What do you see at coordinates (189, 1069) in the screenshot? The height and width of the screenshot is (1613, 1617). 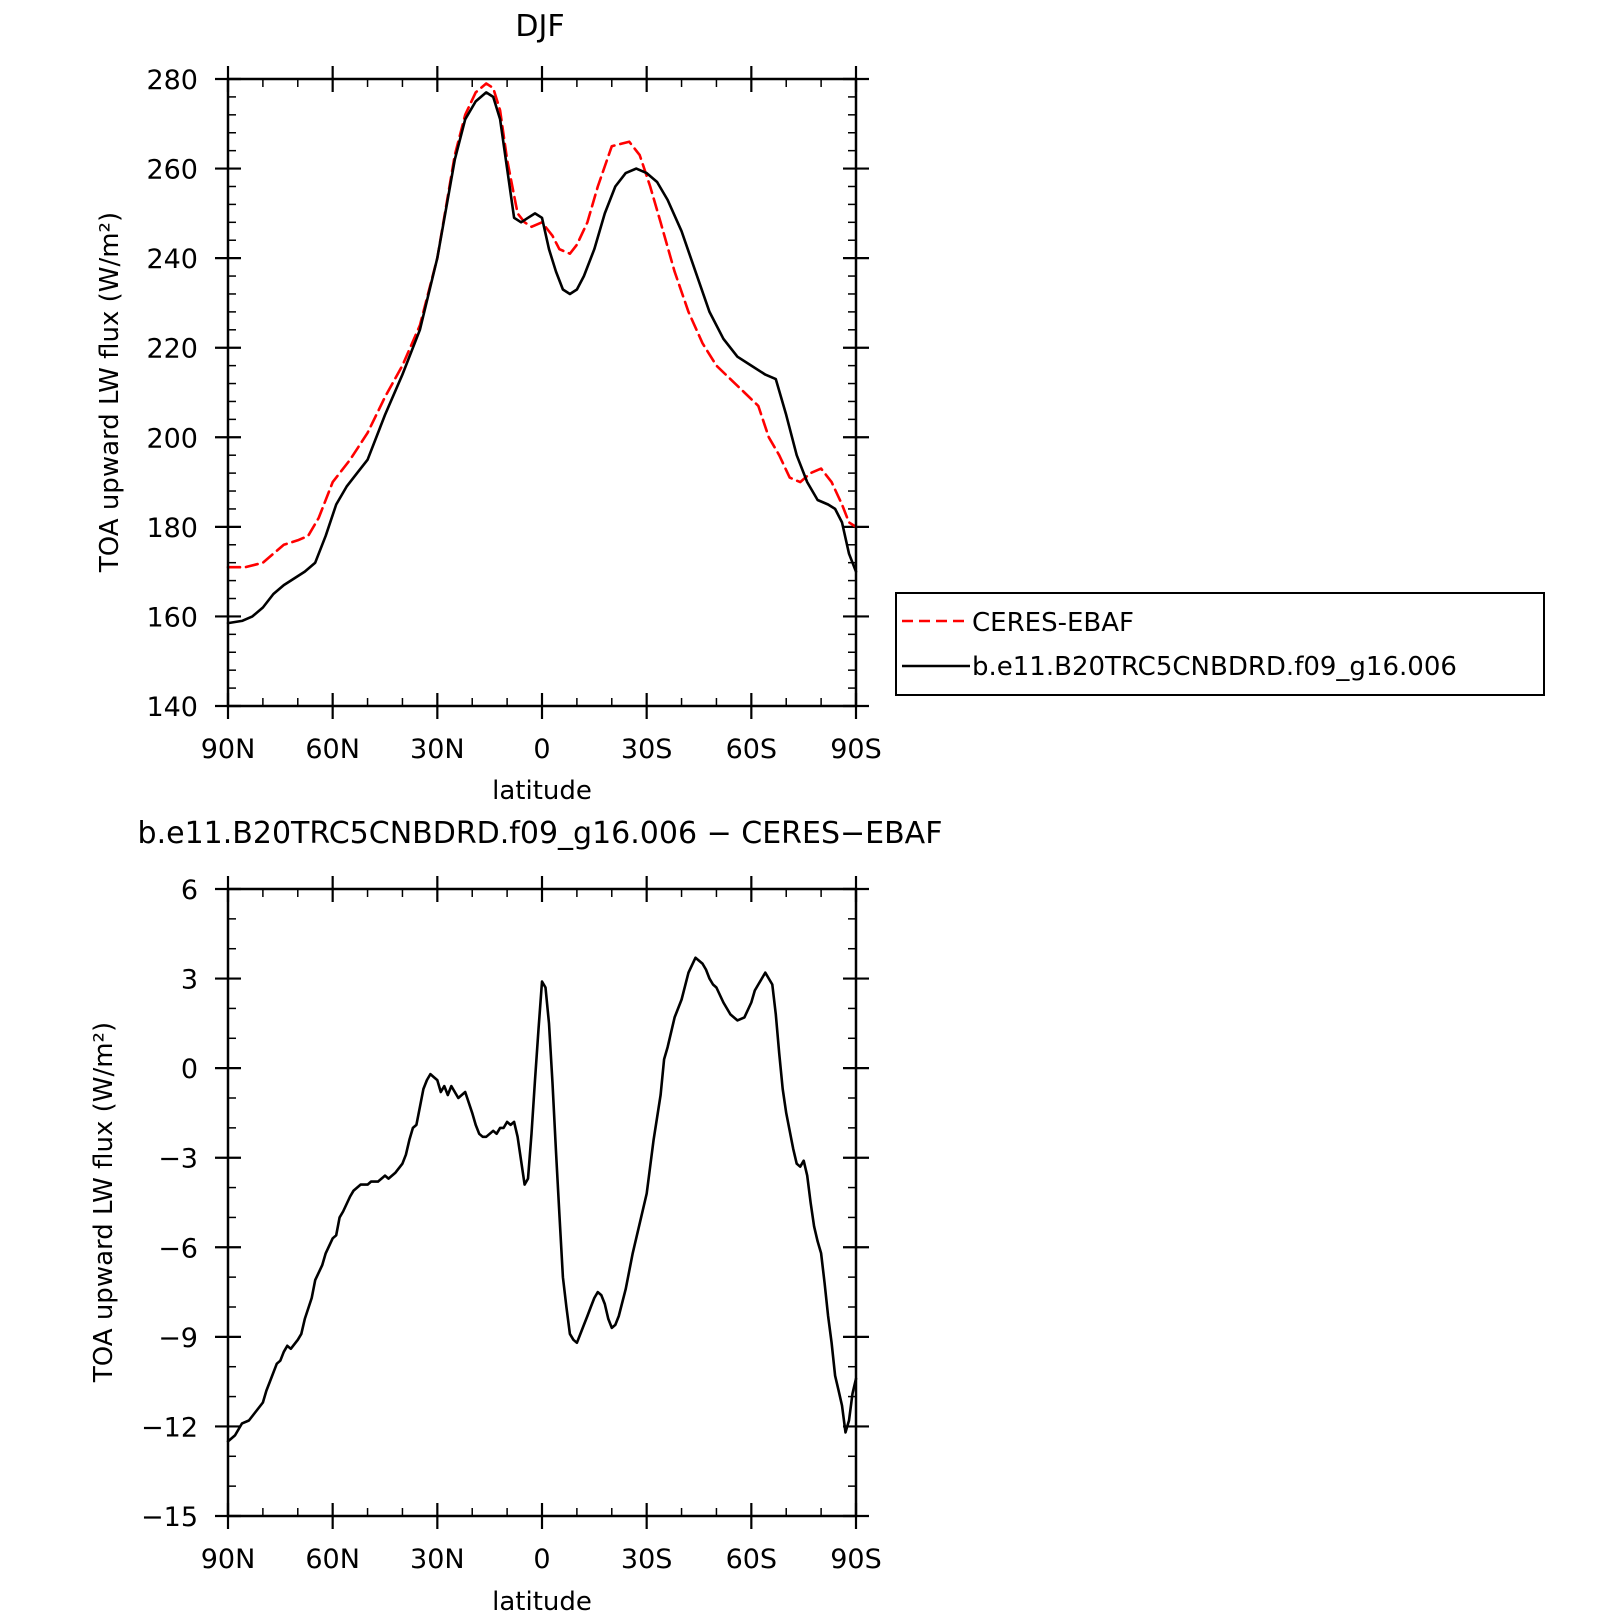 I see `y-tick-label: 0` at bounding box center [189, 1069].